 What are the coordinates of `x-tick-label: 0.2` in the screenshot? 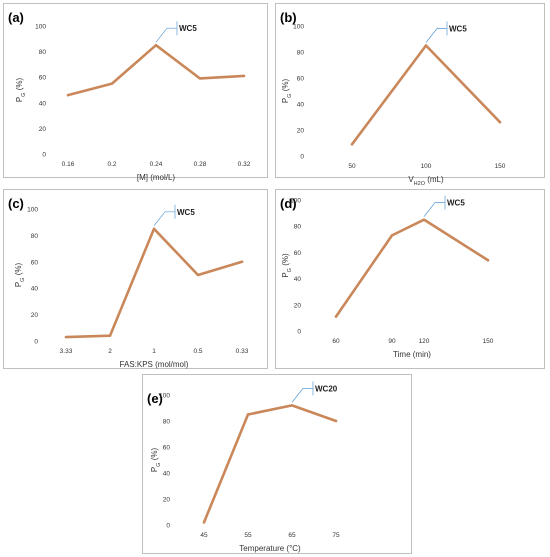 It's located at (111, 164).